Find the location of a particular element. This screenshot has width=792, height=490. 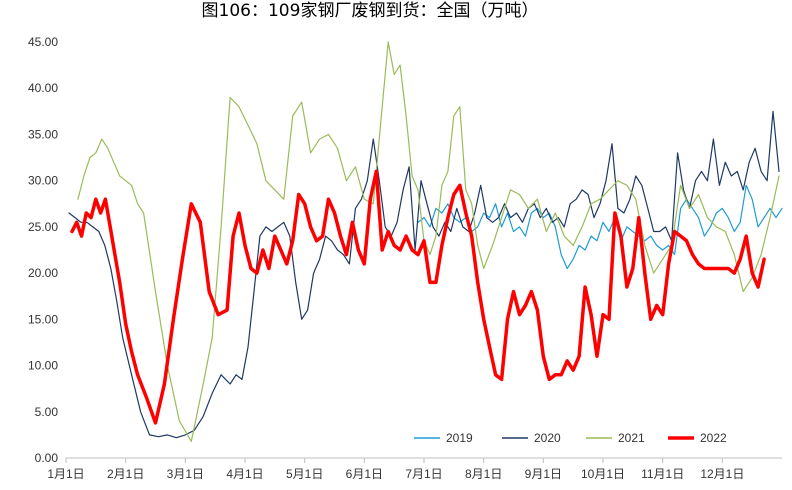

legend: 2019 2020 2021 2022 is located at coordinates (570, 438).